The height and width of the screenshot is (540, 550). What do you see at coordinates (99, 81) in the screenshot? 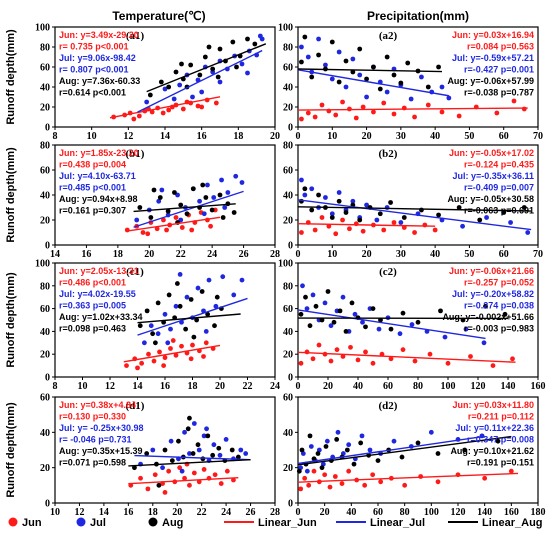
I see `stat-annotation: Aug: y=7.36x-60.33` at bounding box center [99, 81].